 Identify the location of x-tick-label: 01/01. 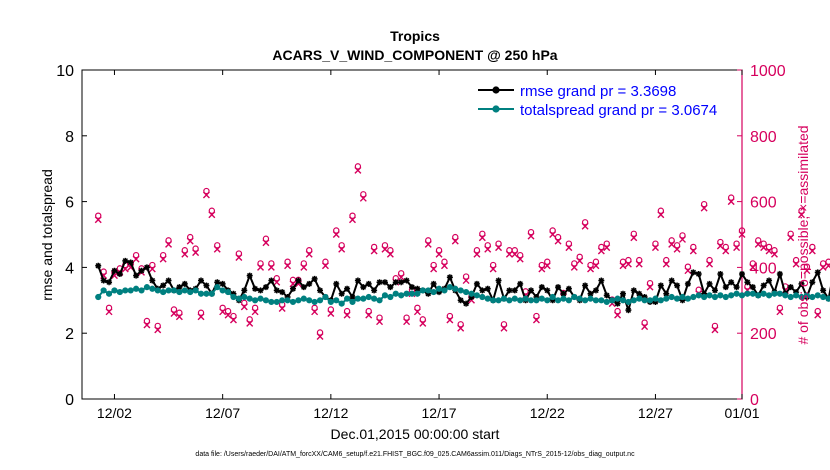
(741, 413).